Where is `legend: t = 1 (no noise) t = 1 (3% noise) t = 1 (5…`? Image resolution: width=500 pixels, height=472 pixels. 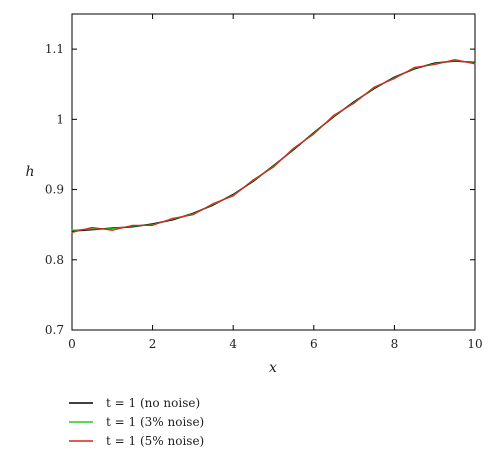
legend: t = 1 (no noise) t = 1 (3% noise) t = 1 (5… is located at coordinates (136, 422).